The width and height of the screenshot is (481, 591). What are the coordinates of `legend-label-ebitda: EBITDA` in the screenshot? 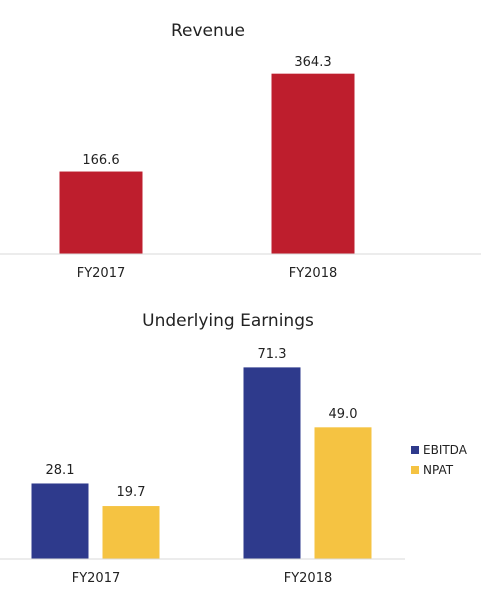 It's located at (445, 450).